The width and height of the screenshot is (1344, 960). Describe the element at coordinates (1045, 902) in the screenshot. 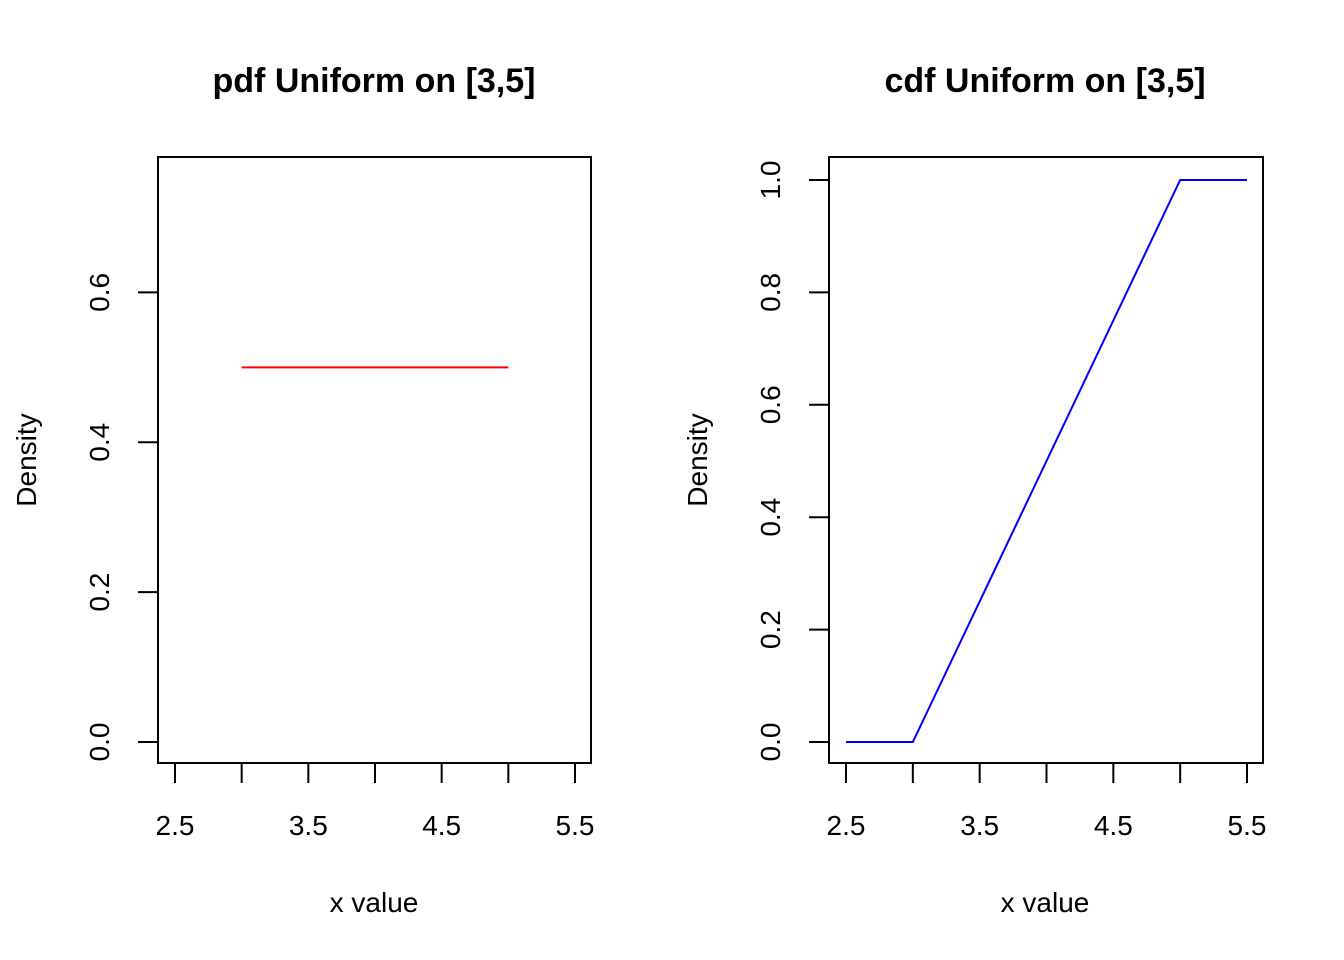

I see `cdf-x-axis-label: x value` at that location.